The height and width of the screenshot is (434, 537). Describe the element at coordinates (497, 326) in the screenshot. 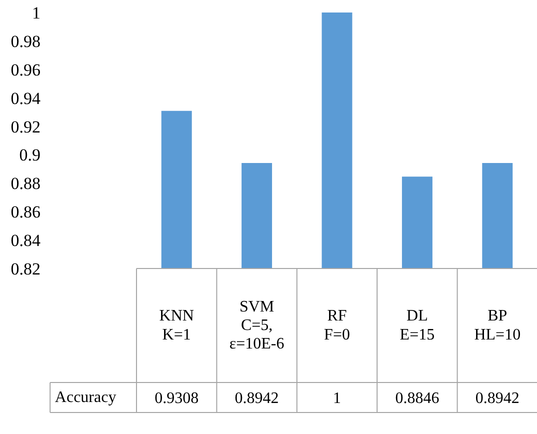

I see `x-tick-label: BP HL=10` at that location.